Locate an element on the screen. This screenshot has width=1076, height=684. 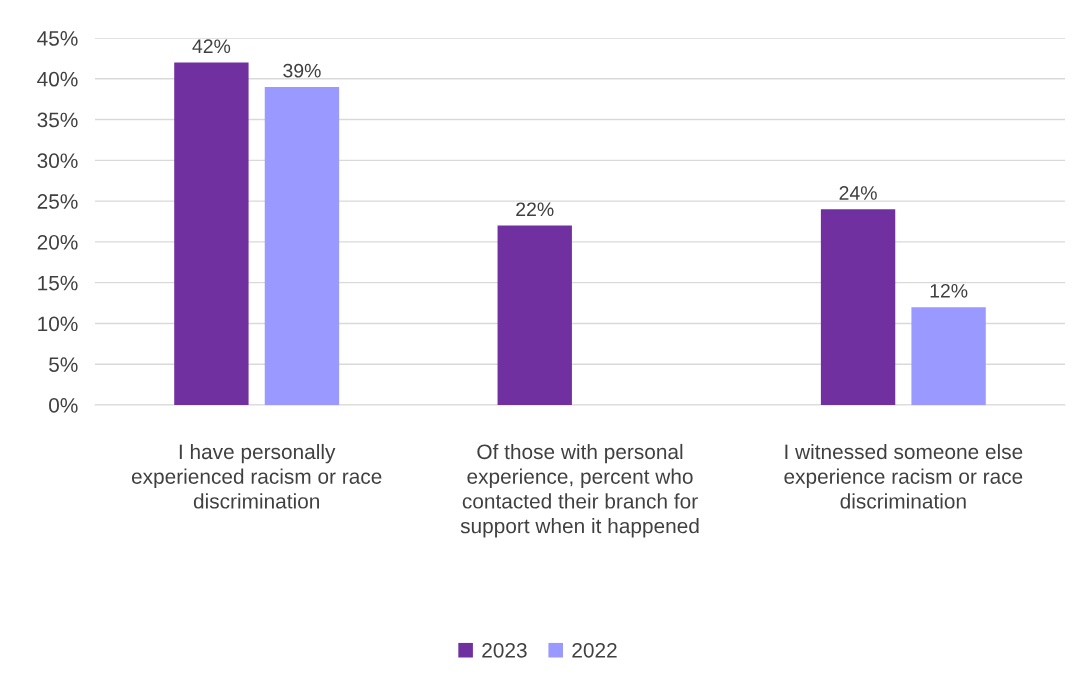
data-label: 12% is located at coordinates (949, 290).